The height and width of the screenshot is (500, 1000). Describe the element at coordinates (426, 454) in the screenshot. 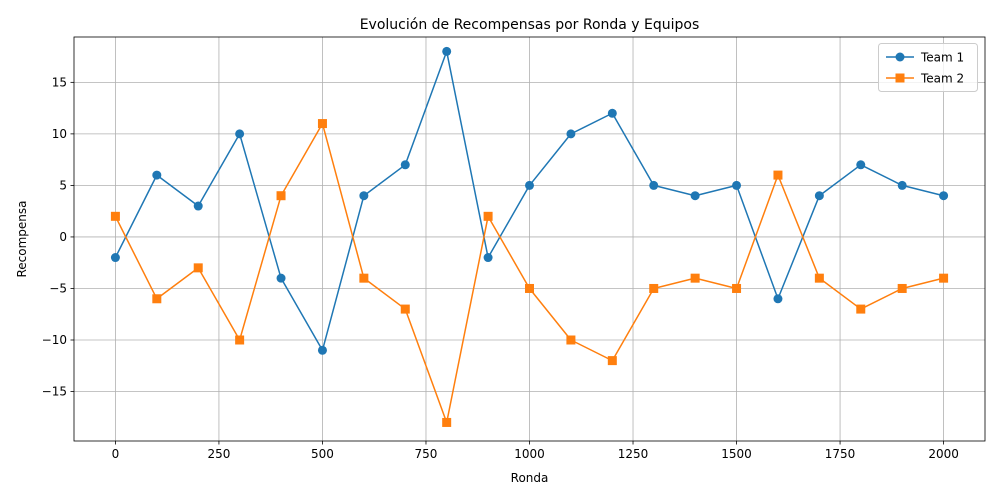

I see `x-tick-label: 750` at that location.